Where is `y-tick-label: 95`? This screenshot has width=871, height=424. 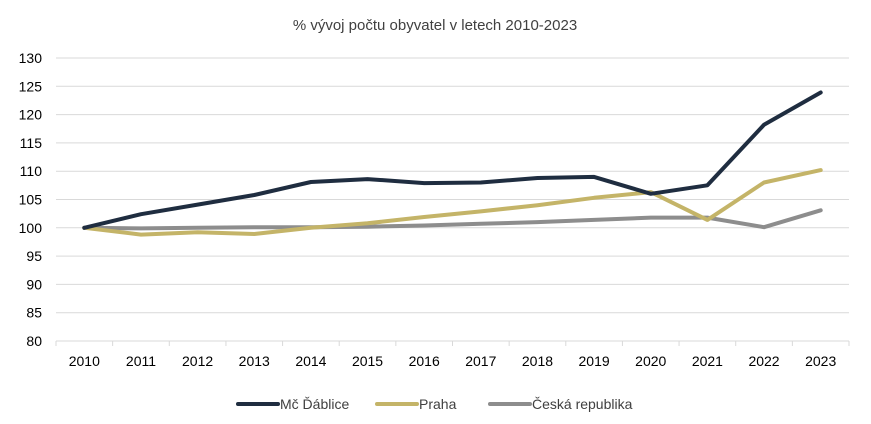
y-tick-label: 95 is located at coordinates (34, 256).